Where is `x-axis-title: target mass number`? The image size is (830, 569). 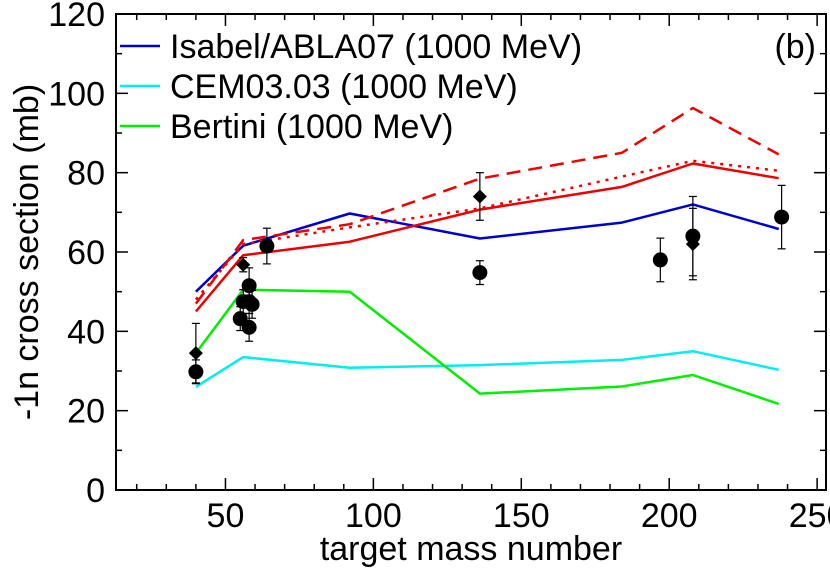
x-axis-title: target mass number is located at coordinates (471, 549).